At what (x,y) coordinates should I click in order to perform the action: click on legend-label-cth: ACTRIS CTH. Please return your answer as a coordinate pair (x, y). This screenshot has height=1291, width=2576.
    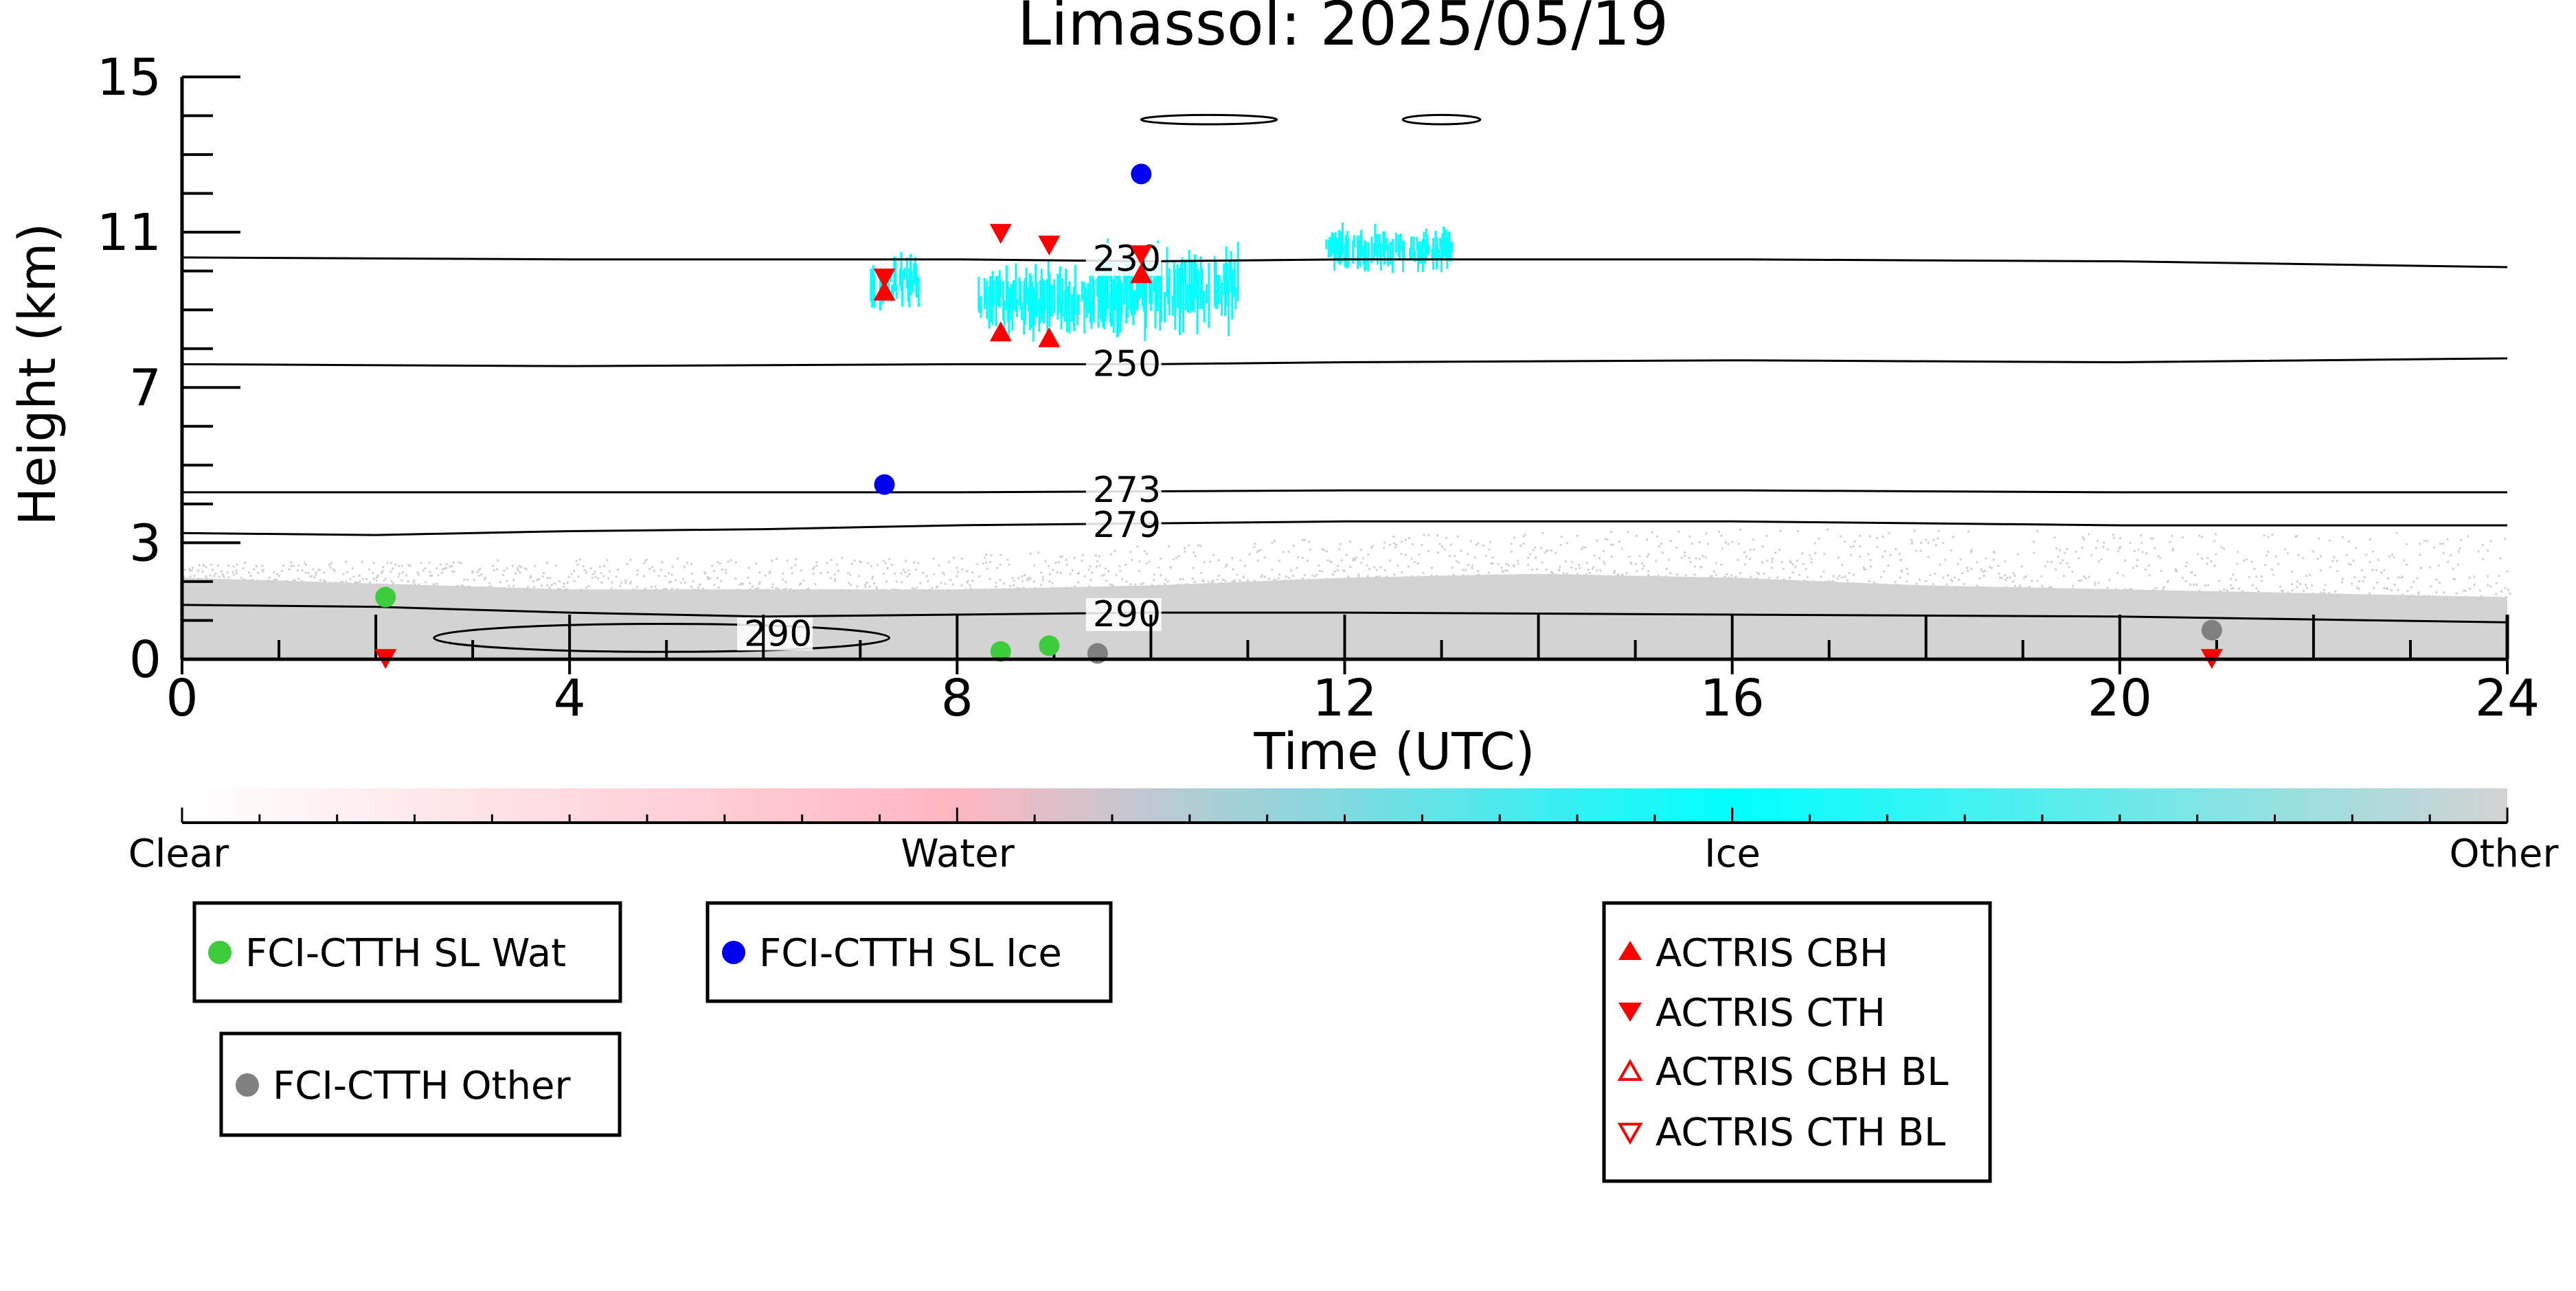
    Looking at the image, I should click on (1771, 1014).